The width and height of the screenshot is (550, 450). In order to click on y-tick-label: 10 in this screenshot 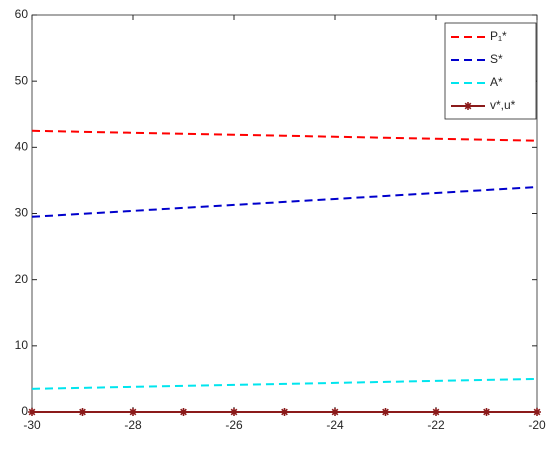, I will do `click(22, 345)`.